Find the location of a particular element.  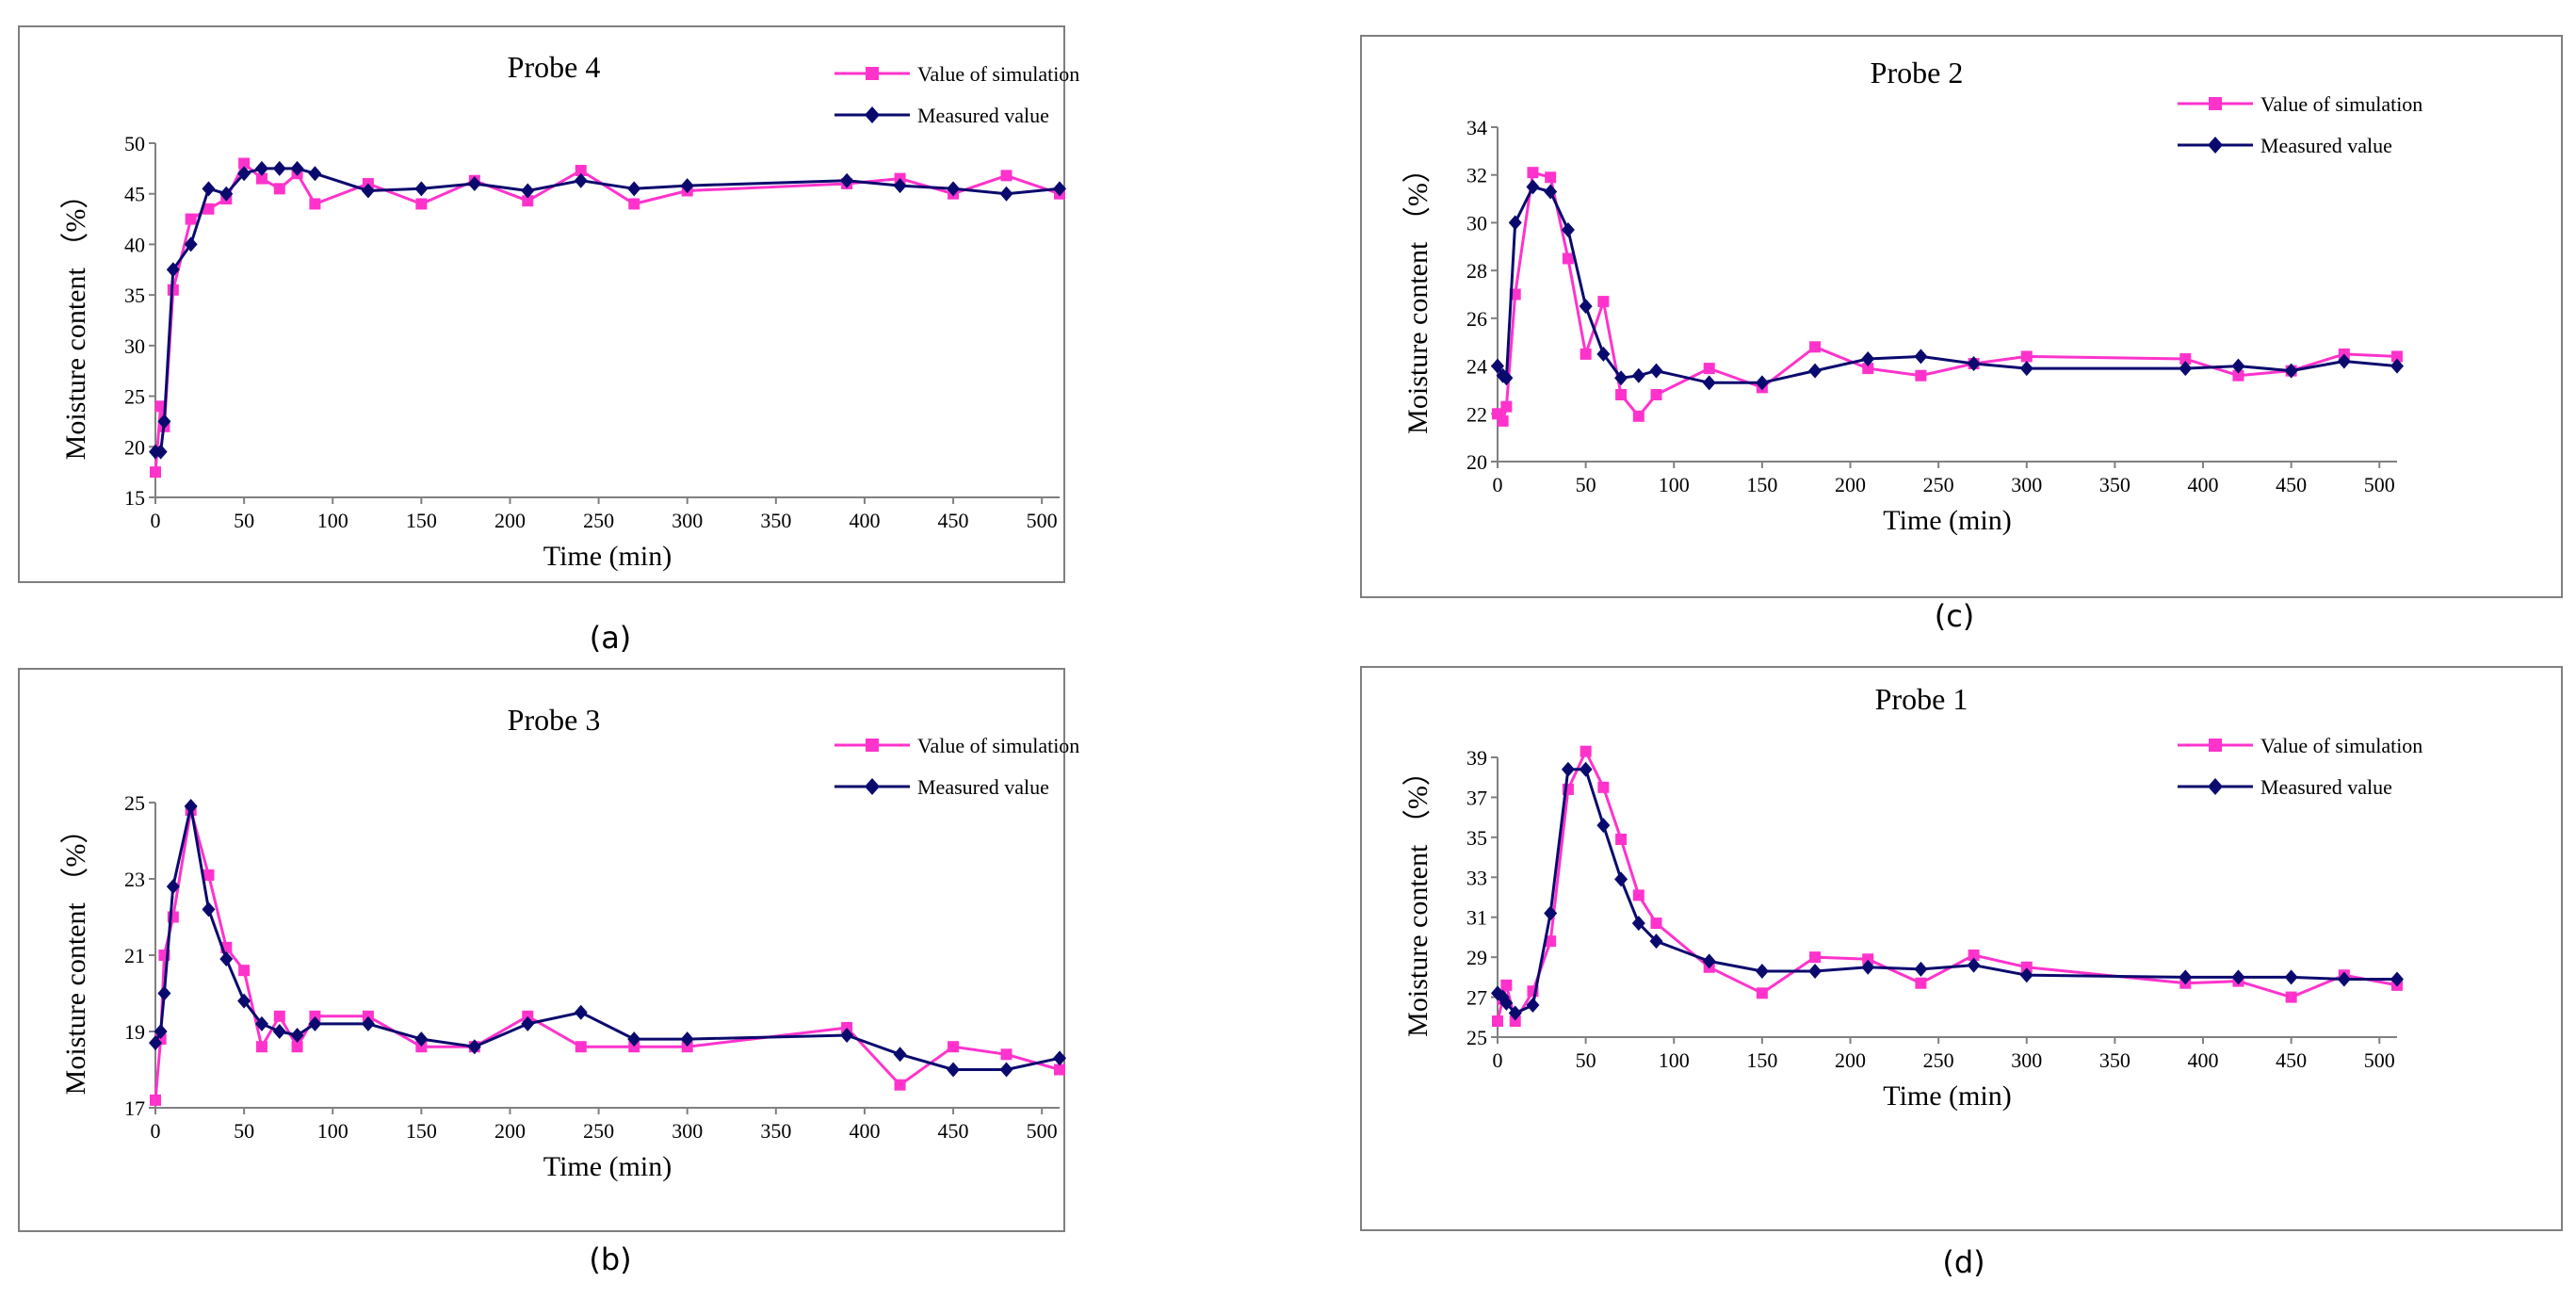

y-tick-label: 23 is located at coordinates (134, 879).